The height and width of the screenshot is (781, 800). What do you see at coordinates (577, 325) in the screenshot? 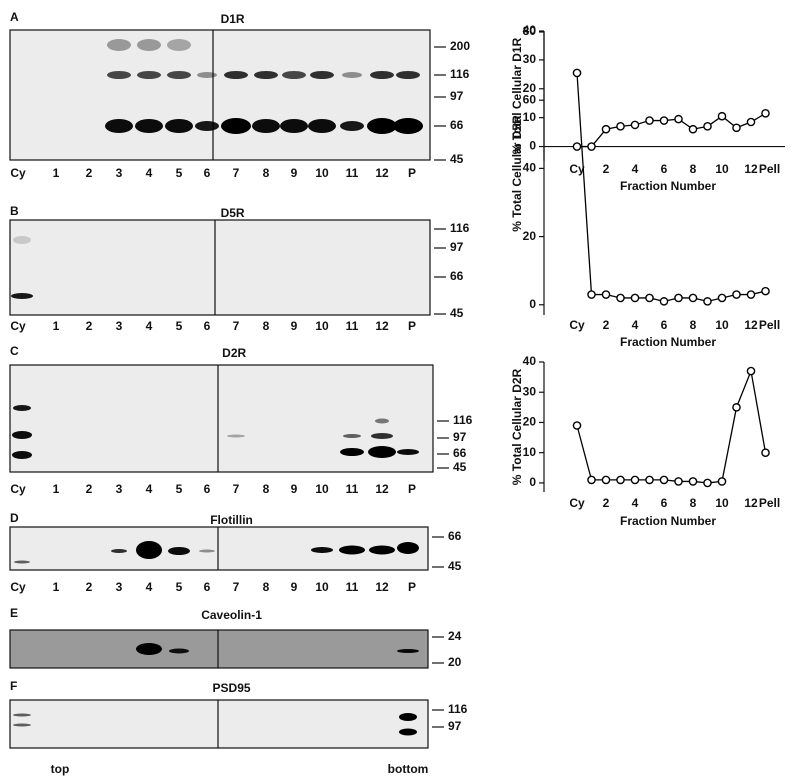
I see `x-tick-label: Cy` at bounding box center [577, 325].